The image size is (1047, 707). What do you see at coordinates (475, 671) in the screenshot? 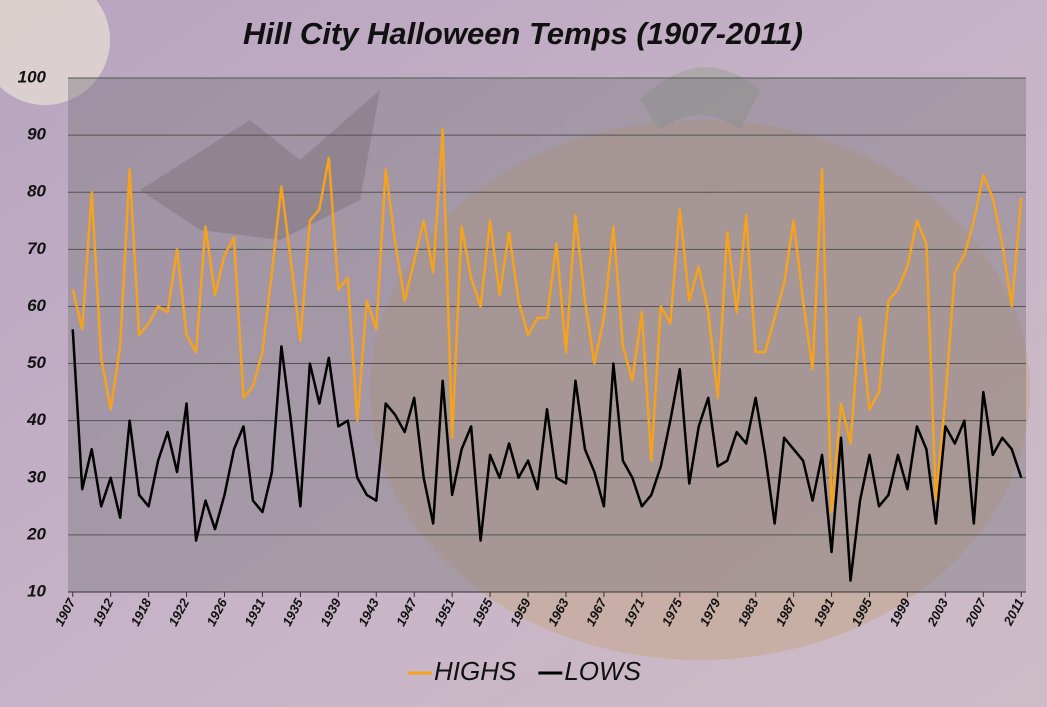
I see `legend-label: HIGHS` at bounding box center [475, 671].